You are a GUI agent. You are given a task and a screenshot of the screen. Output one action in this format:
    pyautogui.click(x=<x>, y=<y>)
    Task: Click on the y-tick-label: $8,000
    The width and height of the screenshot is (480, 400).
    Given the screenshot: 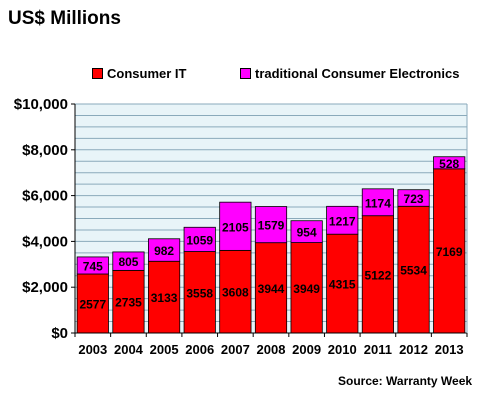 What is the action you would take?
    pyautogui.click(x=45, y=150)
    